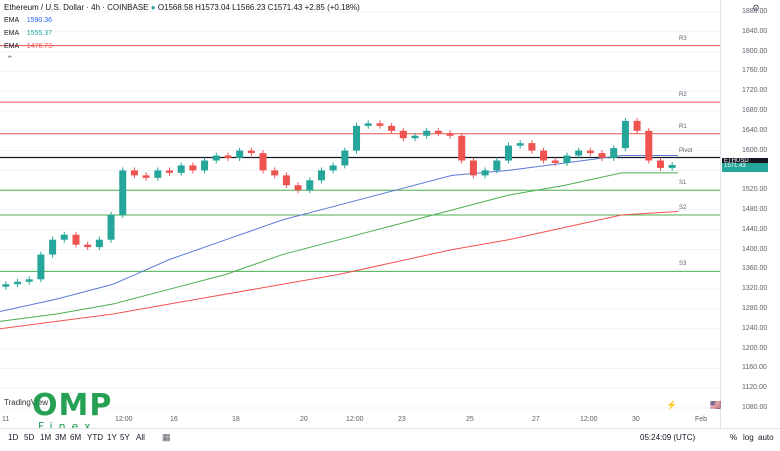  Describe the element at coordinates (756, 8) in the screenshot. I see `settings-icon: ⚙` at that location.